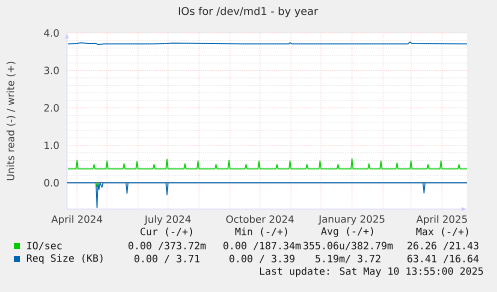 The image size is (497, 292). What do you see at coordinates (262, 246) in the screenshot?
I see `text: 0.00 /187.34m` at bounding box center [262, 246].